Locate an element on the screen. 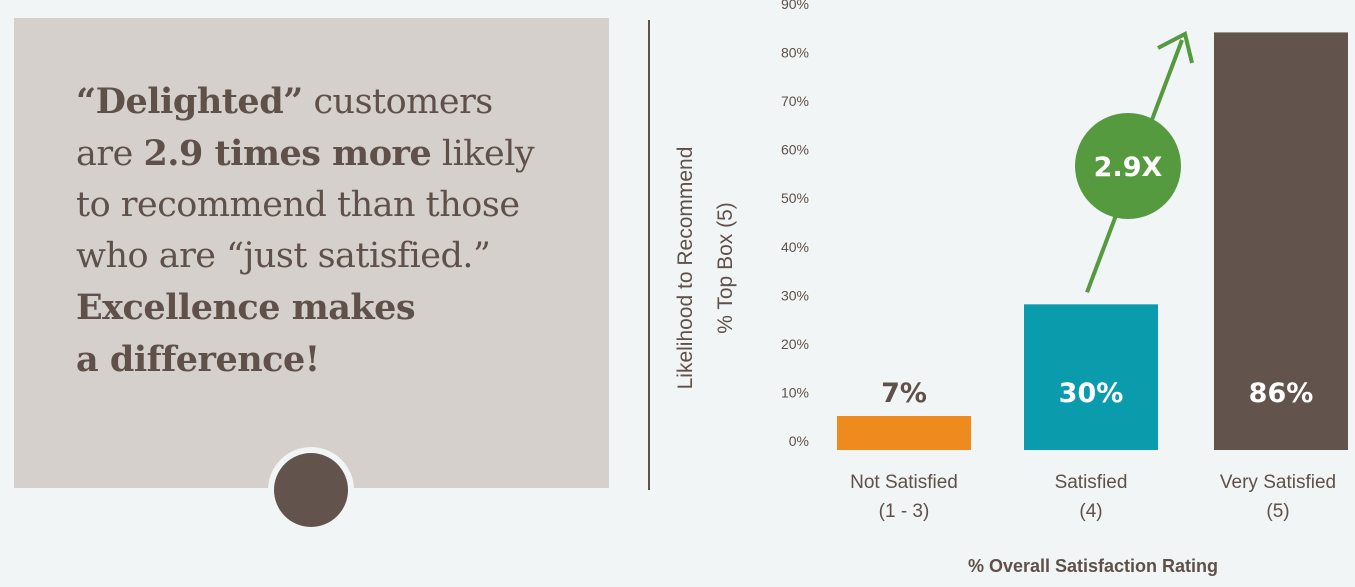  quote-line-5: Excellence makes is located at coordinates (326, 308).